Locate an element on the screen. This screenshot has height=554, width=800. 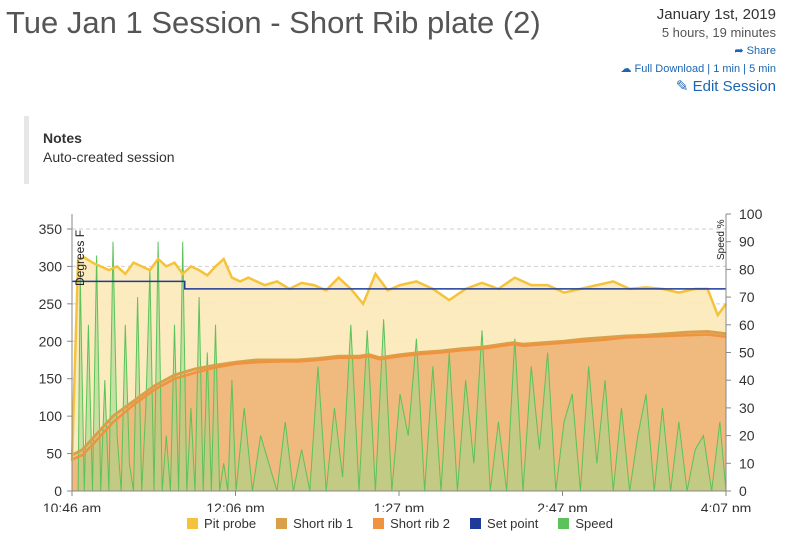
notes-text: Auto-created session is located at coordinates (109, 157).